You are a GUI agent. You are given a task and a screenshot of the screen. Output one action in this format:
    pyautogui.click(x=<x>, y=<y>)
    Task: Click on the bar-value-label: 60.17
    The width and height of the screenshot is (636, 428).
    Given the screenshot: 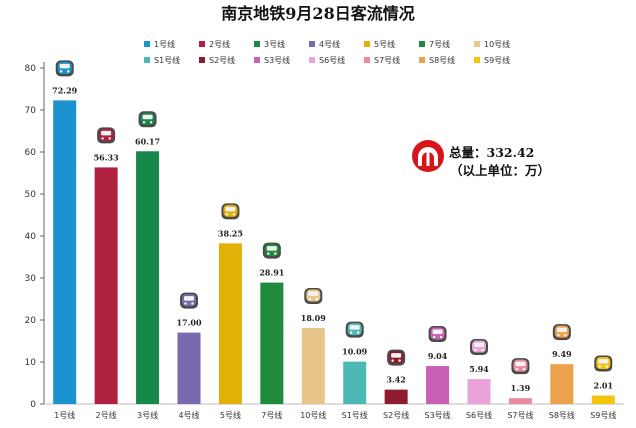 What is the action you would take?
    pyautogui.click(x=147, y=141)
    